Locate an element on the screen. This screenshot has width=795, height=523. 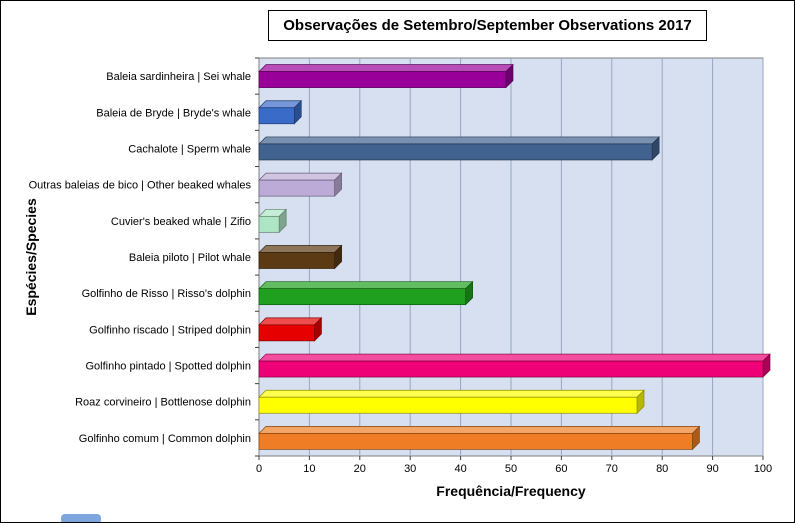
category-label: Golfinho riscado | Striped dolphin is located at coordinates (170, 330).